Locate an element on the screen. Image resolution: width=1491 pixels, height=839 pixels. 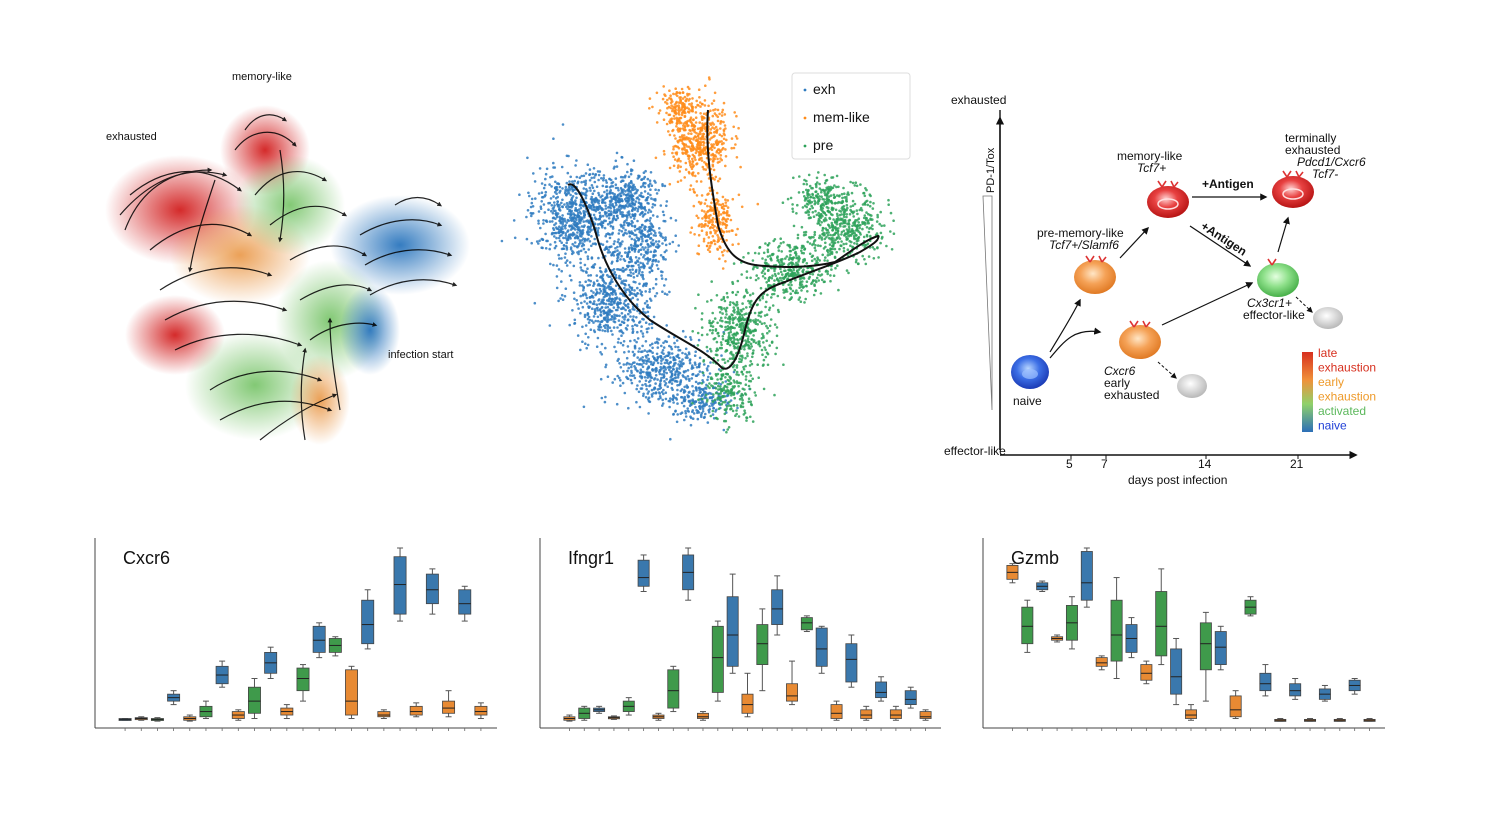
colorbar-label-4: activated is located at coordinates (1342, 411).